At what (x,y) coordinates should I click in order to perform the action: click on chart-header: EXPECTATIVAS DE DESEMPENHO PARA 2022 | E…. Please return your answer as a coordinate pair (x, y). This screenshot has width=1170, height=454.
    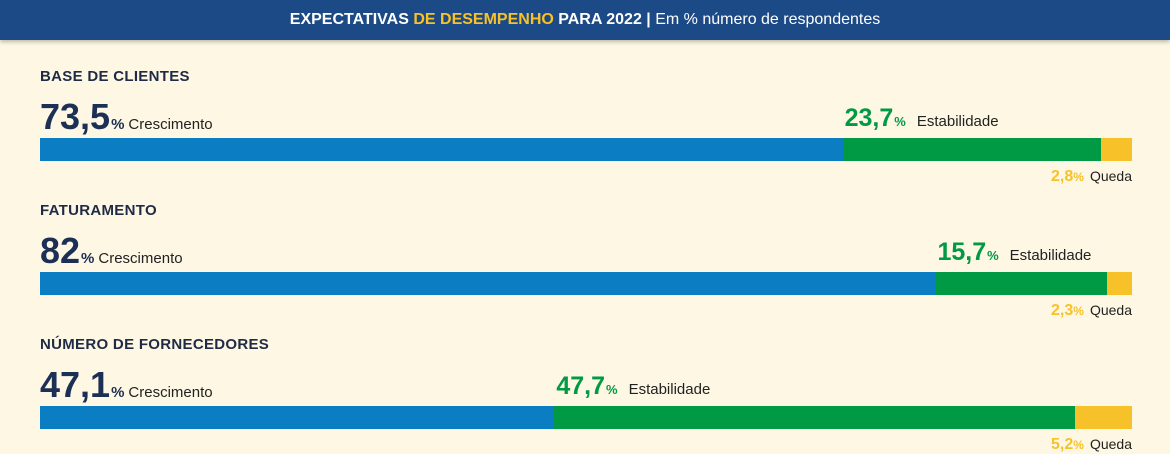
    Looking at the image, I should click on (585, 20).